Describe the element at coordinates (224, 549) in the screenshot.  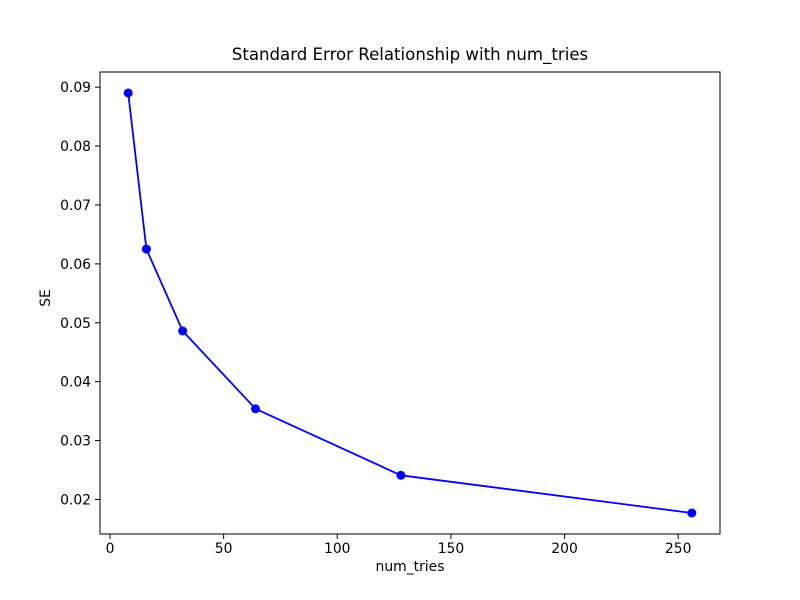
I see `x-tick-label: 50` at that location.